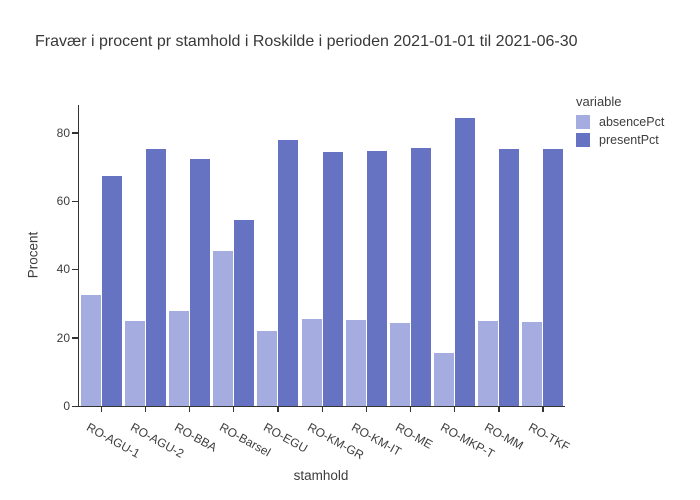 The width and height of the screenshot is (700, 500). Describe the element at coordinates (583, 122) in the screenshot. I see `legend-swatch-absencePct` at that location.